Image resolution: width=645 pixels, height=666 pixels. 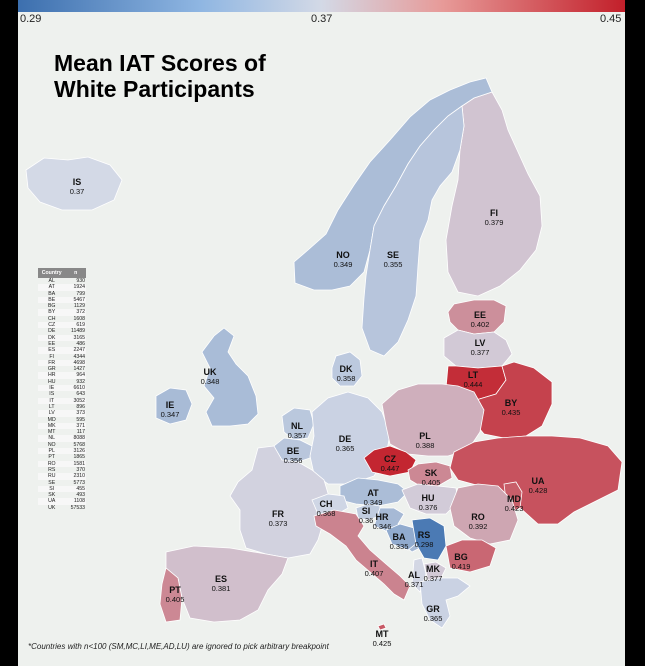 I want to click on country-value-label: 0.358, so click(x=346, y=378).